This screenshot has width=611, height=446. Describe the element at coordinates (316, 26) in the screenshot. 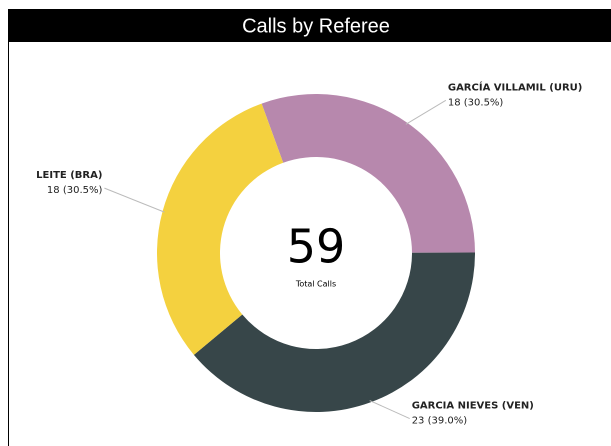

I see `chart-title: Calls by Referee` at that location.